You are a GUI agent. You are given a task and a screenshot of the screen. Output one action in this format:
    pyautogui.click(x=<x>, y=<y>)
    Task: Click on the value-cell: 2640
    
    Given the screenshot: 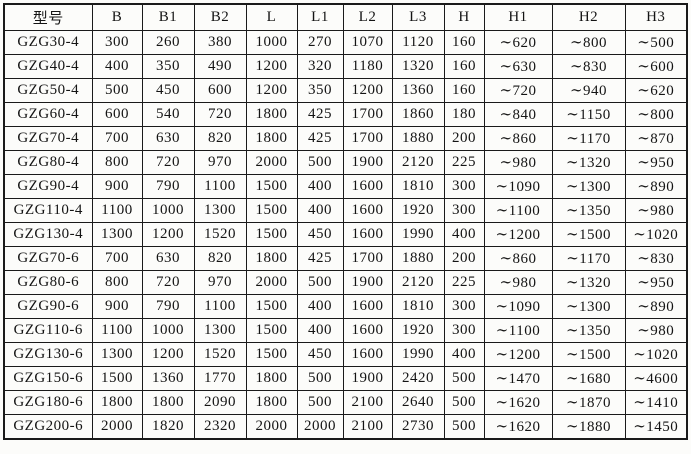 What is the action you would take?
    pyautogui.click(x=418, y=402)
    